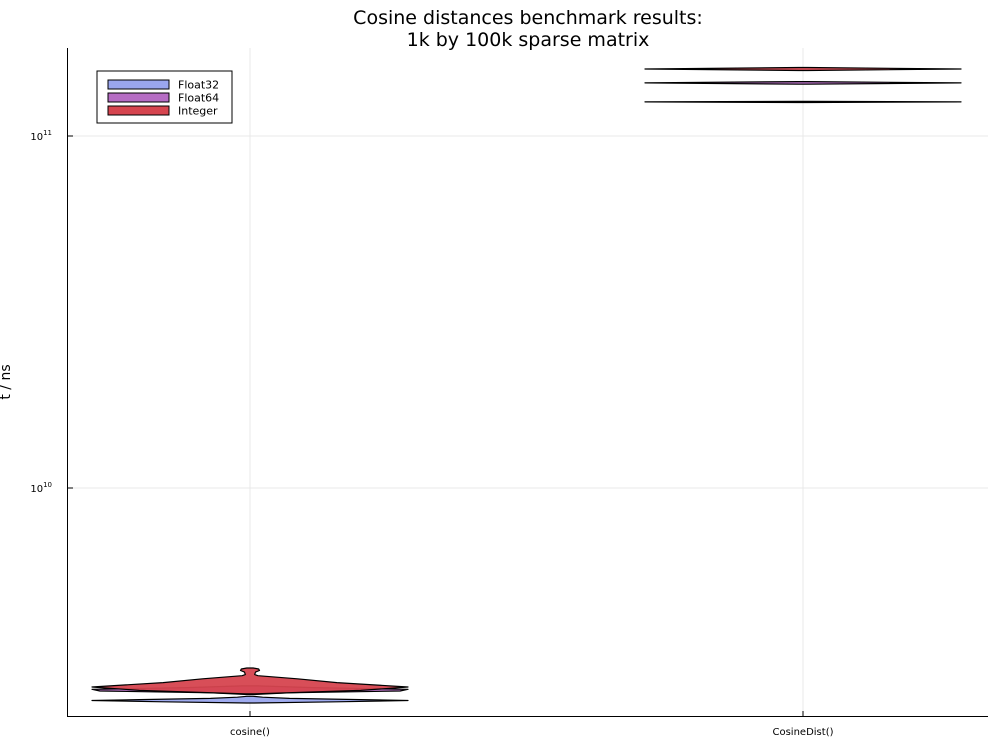 The width and height of the screenshot is (1000, 750). I want to click on legend-swatch-float32, so click(138, 84).